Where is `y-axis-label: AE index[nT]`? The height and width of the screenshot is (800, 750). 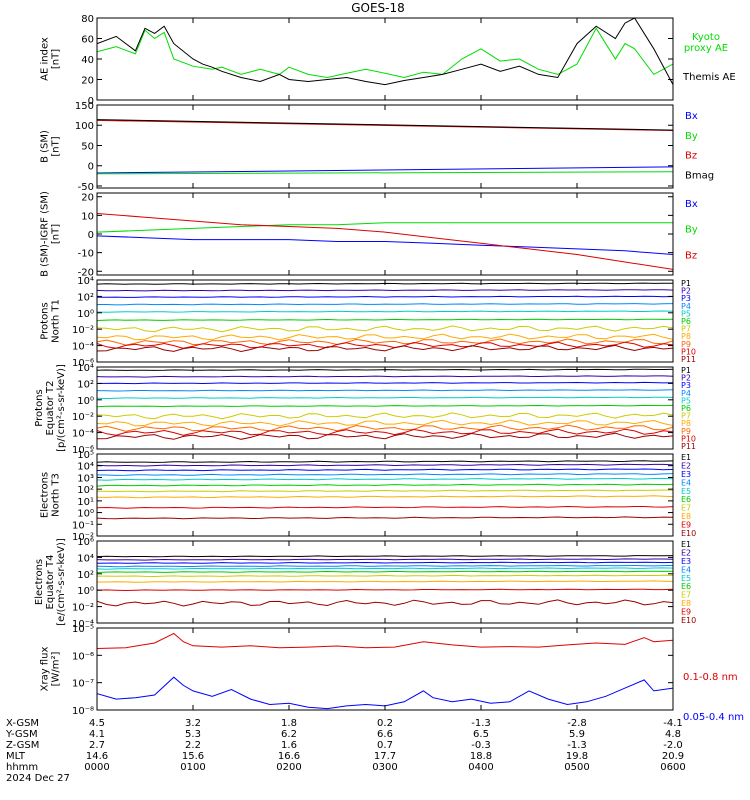
y-axis-label: AE index[nT] is located at coordinates (51, 59).